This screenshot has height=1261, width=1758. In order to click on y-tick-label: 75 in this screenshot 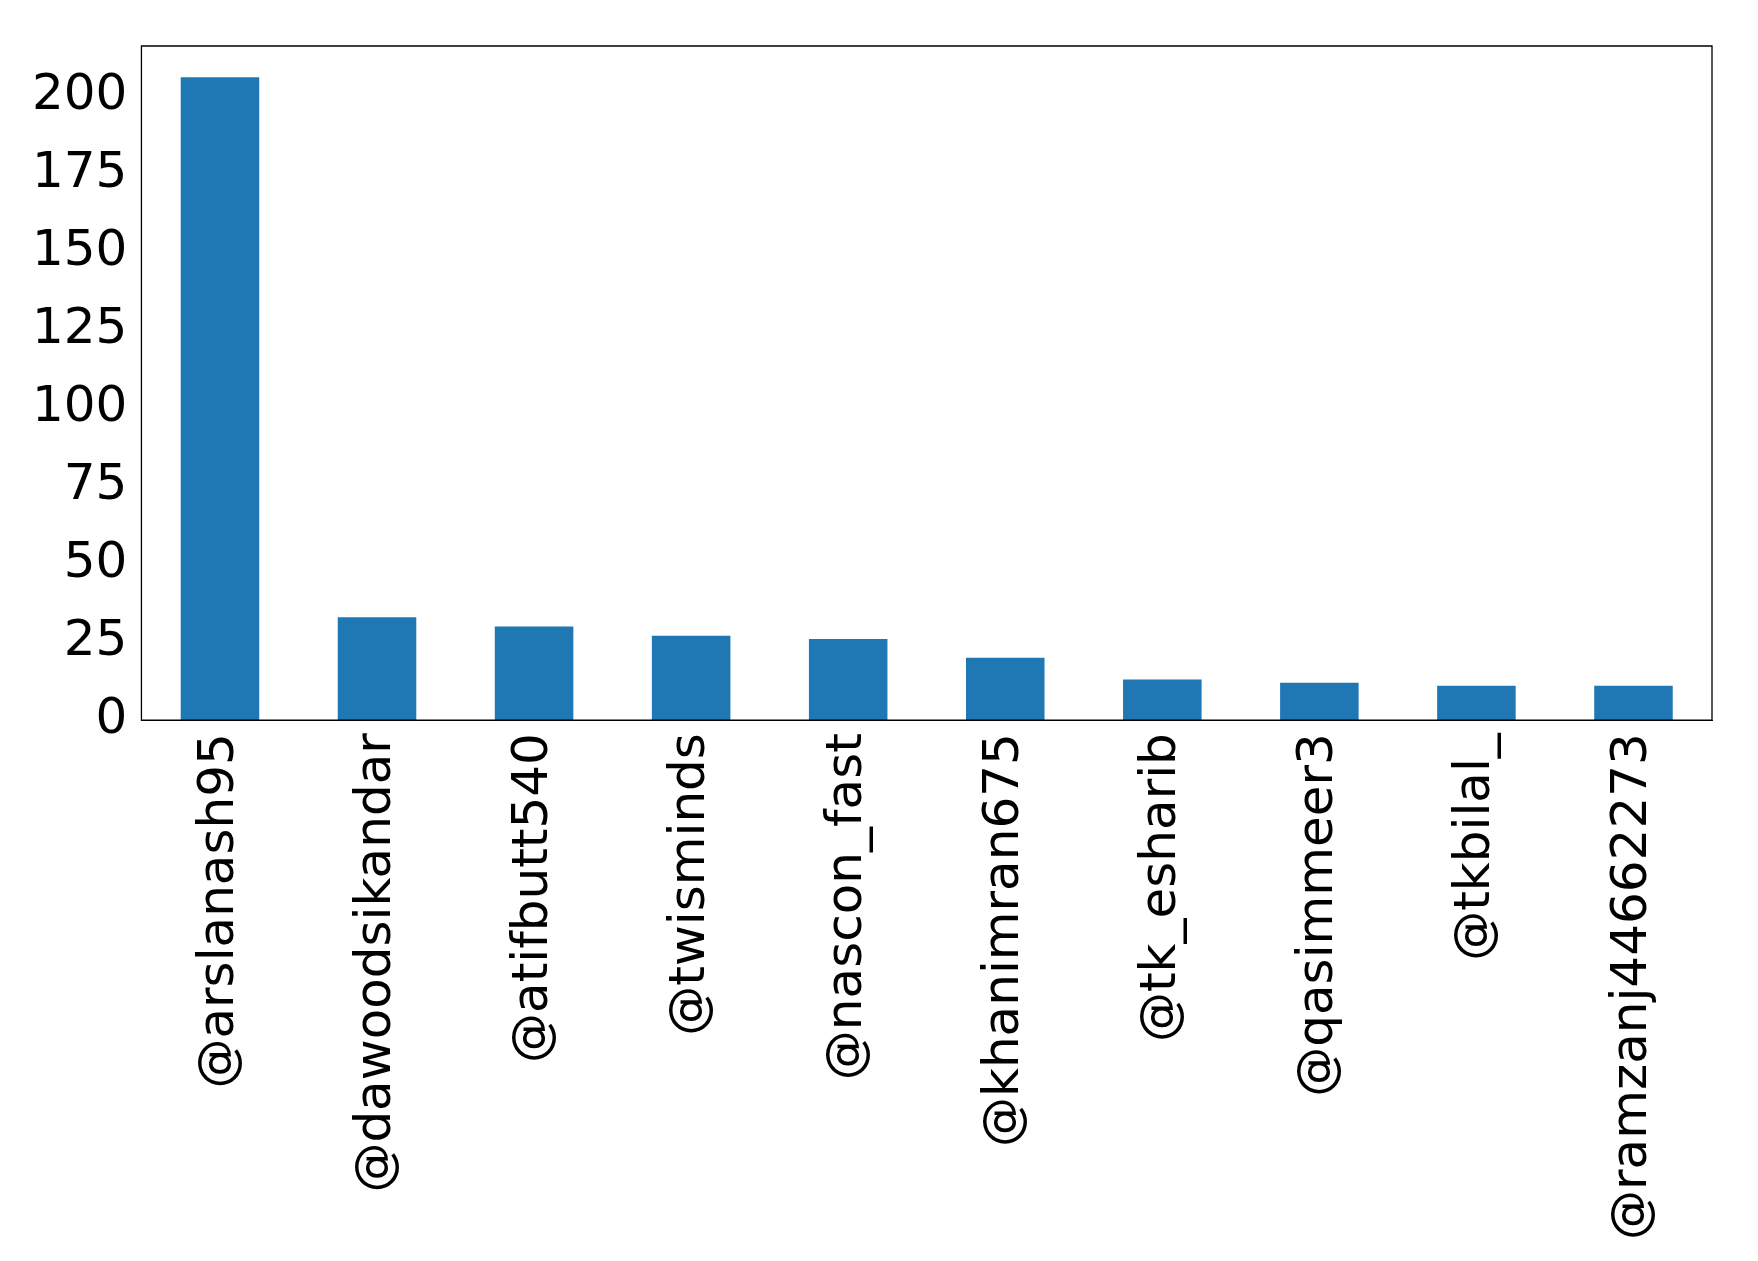, I will do `click(95, 482)`.